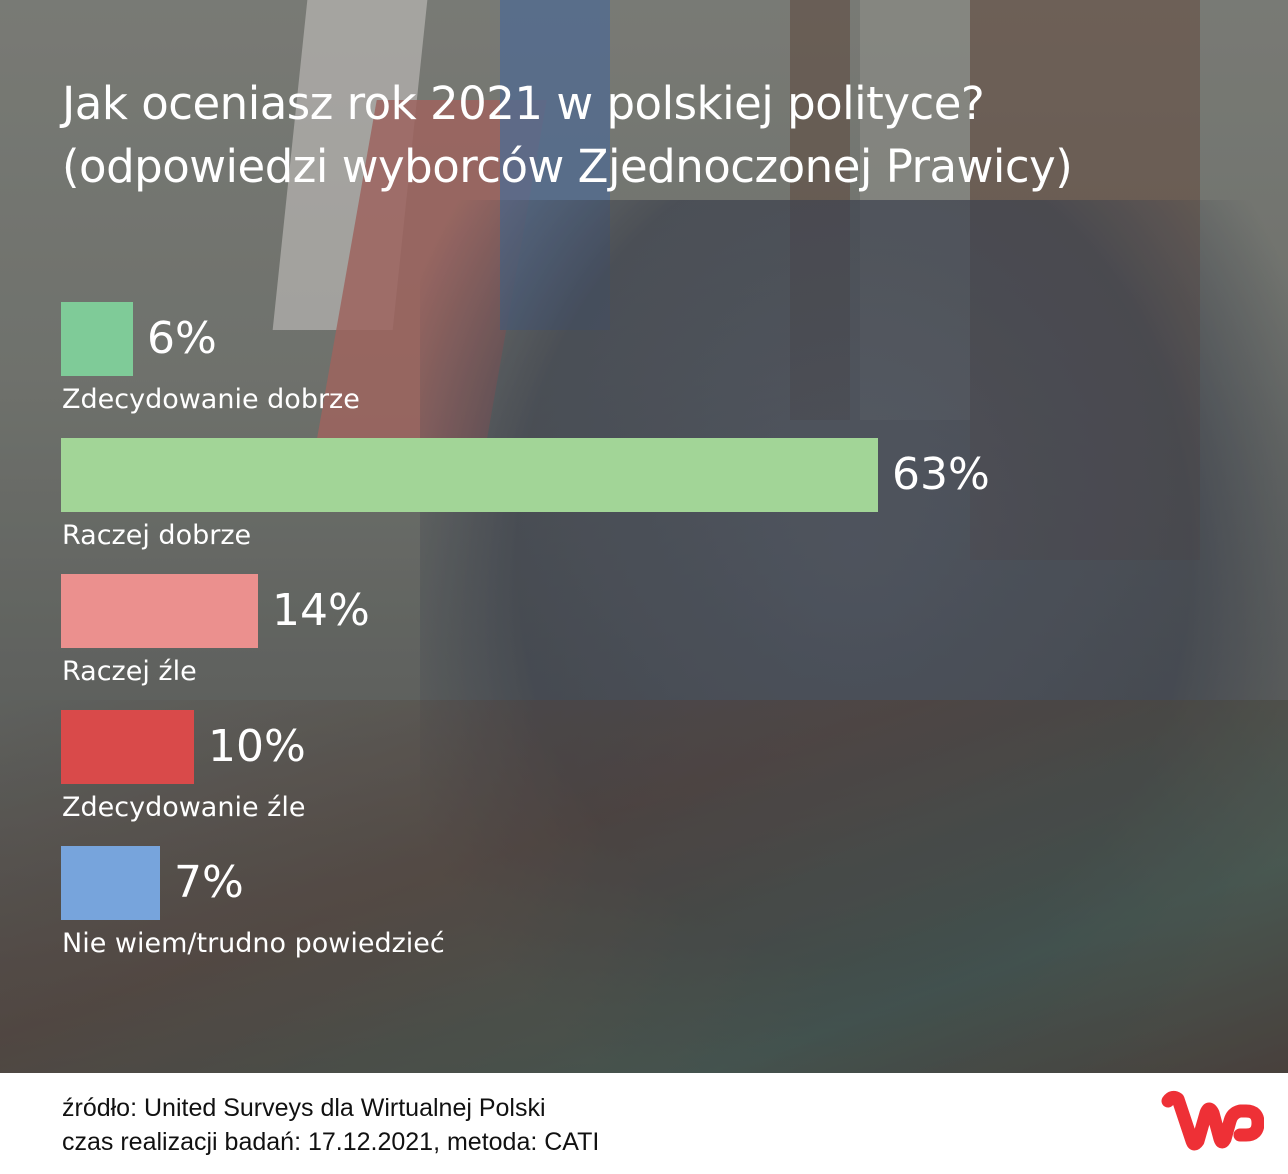  Describe the element at coordinates (209, 882) in the screenshot. I see `value-label: 7%` at that location.